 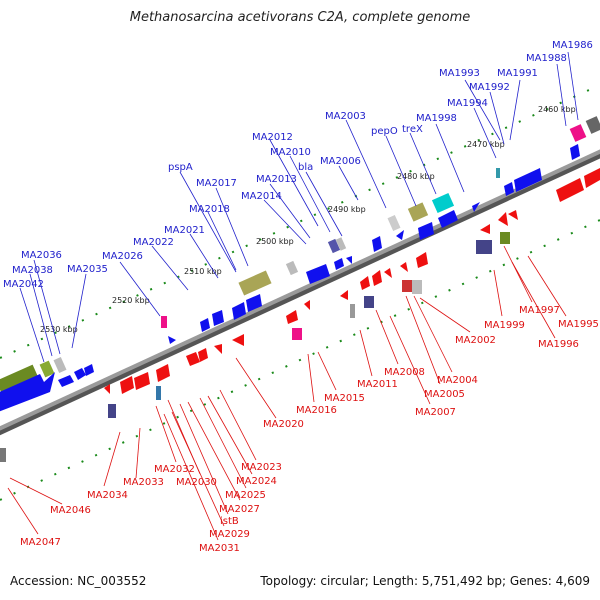 What do you see at coordinates (70, 510) in the screenshot?
I see `gene-label: MA2046` at bounding box center [70, 510].